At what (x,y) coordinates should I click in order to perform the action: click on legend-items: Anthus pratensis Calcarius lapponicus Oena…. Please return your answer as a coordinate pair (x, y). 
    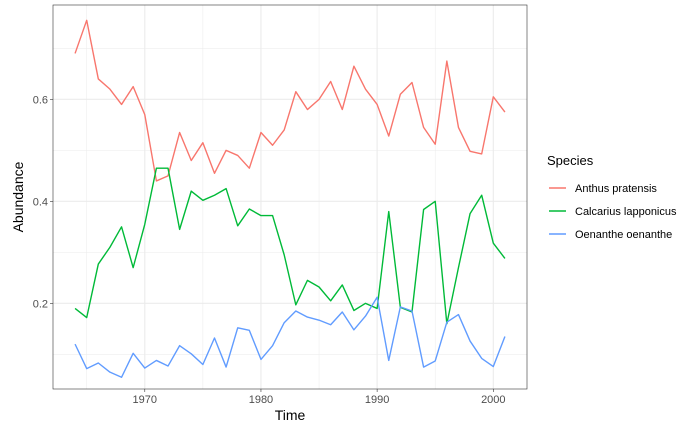
    Looking at the image, I should click on (613, 212).